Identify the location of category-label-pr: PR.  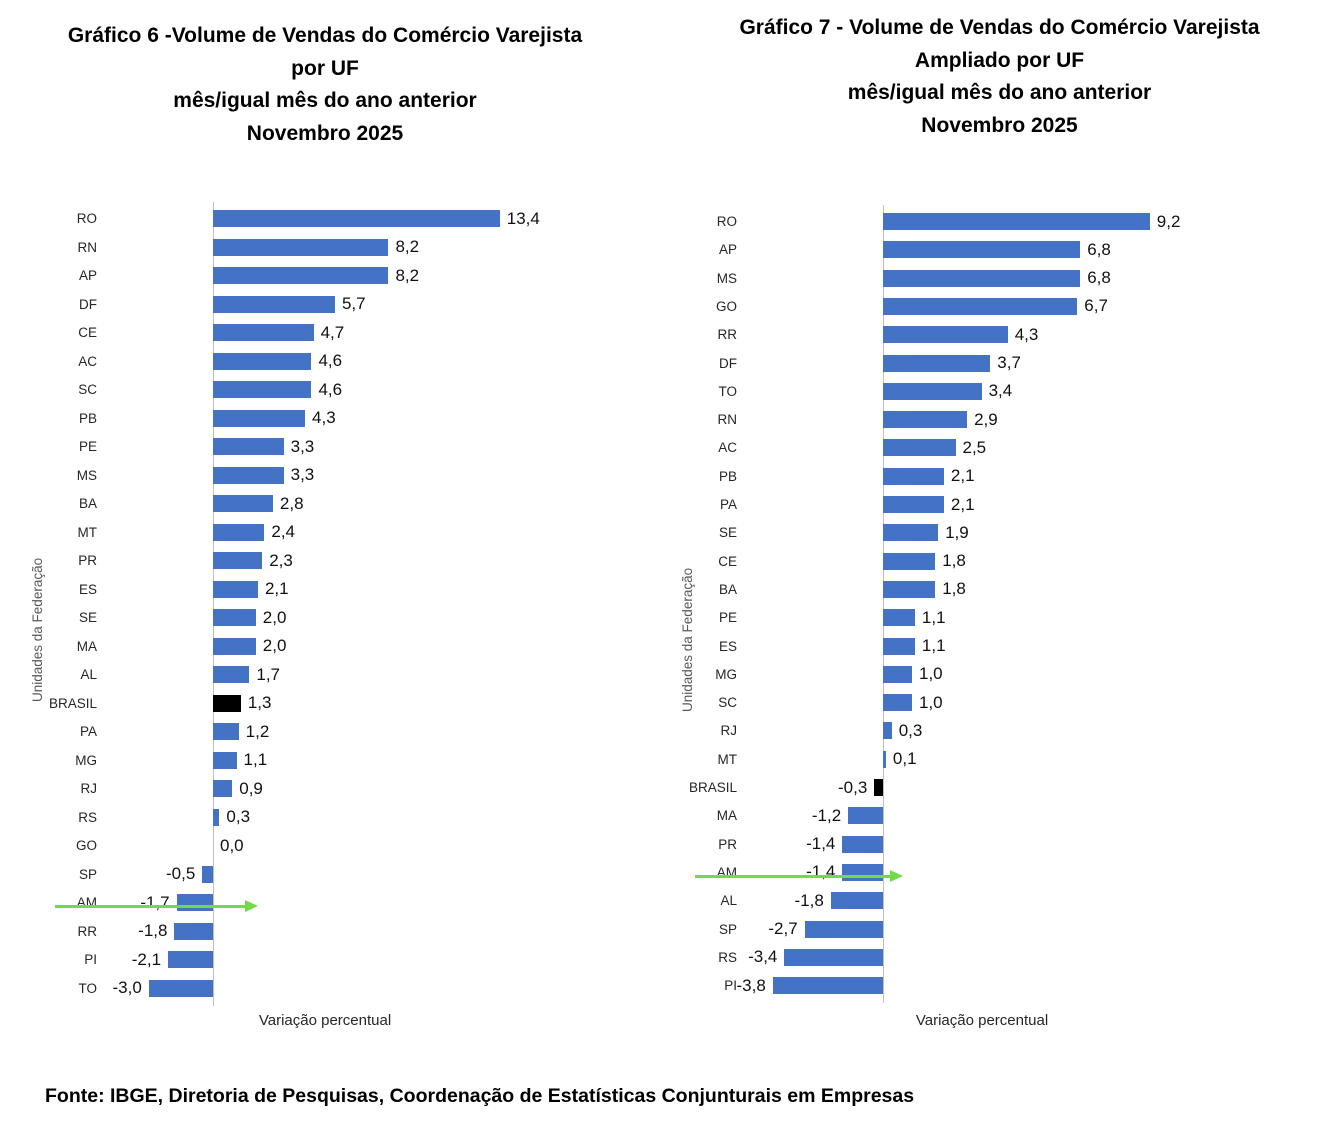
(727, 844).